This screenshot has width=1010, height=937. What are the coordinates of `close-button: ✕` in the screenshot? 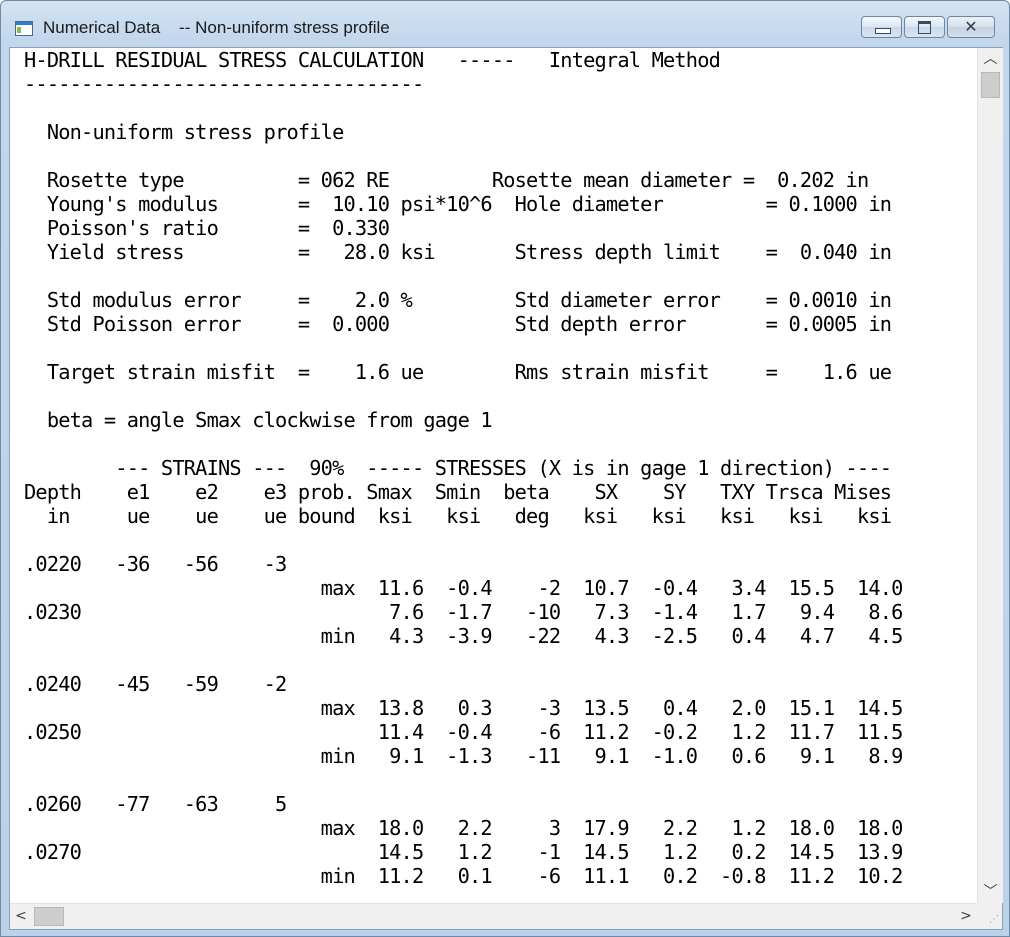 It's located at (971, 27).